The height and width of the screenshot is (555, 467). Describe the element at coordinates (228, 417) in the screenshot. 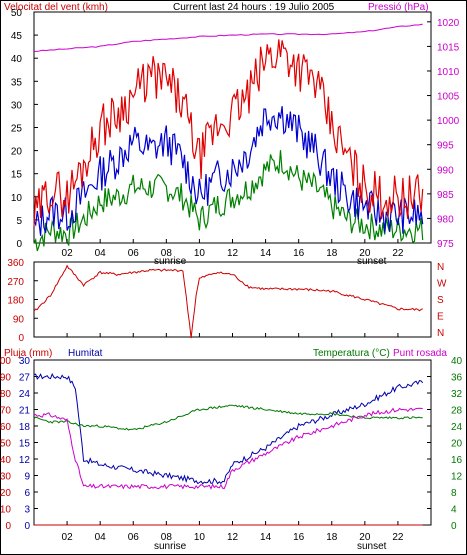

I see `temperature-line` at that location.